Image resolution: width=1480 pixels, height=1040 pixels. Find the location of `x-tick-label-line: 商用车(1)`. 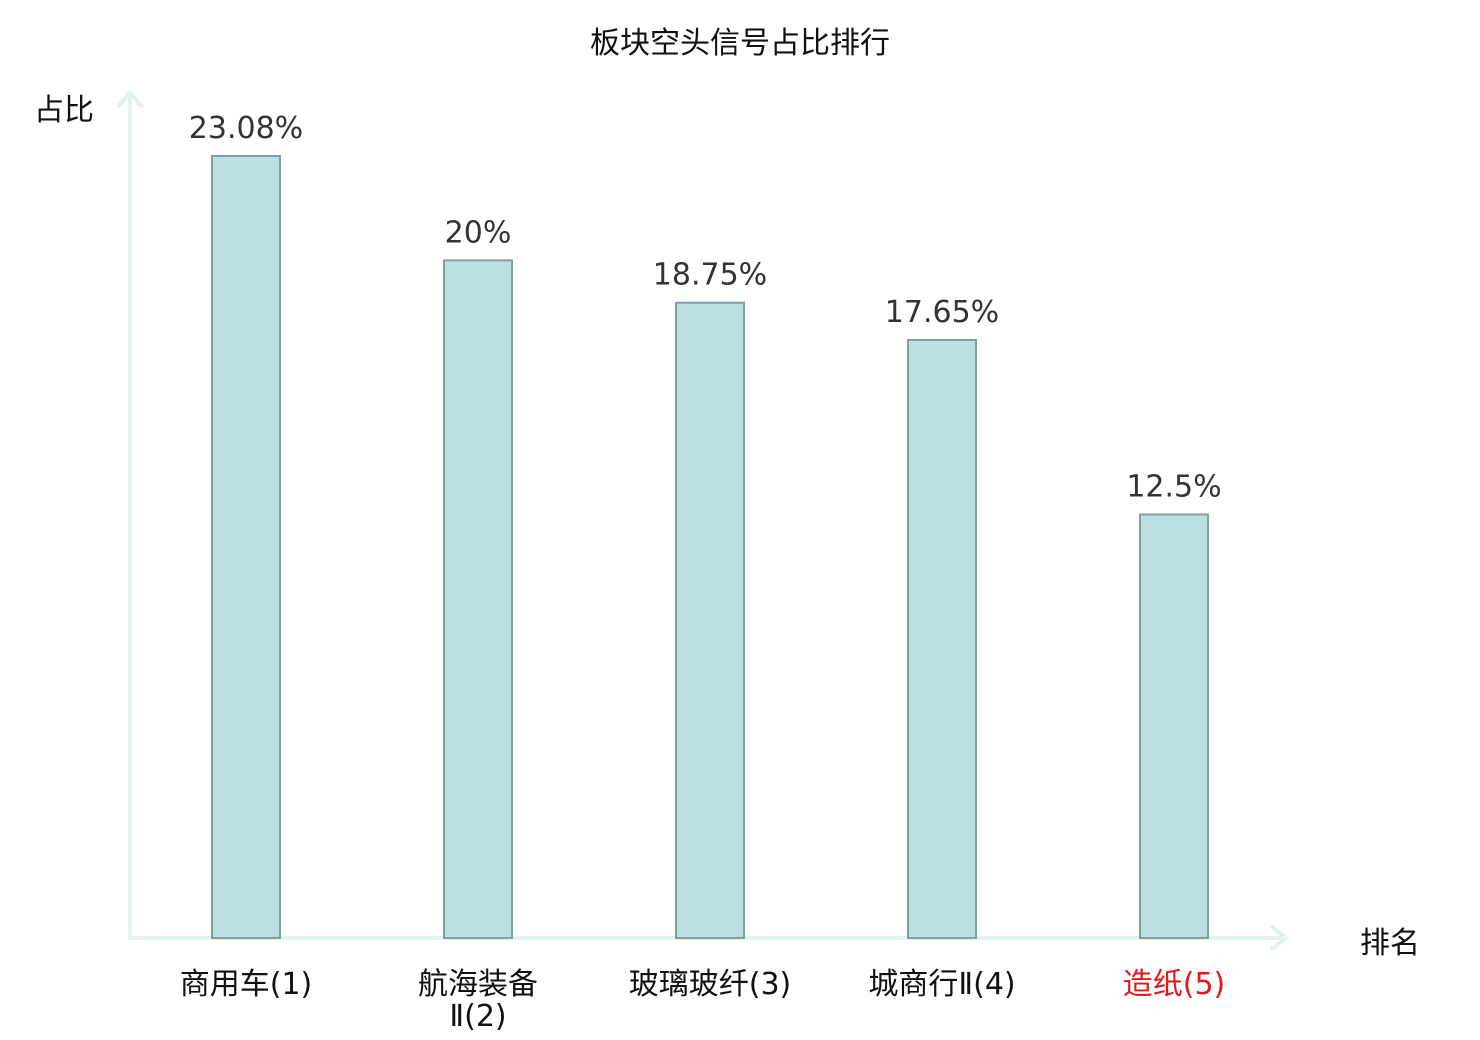

x-tick-label-line: 商用车(1) is located at coordinates (246, 984).